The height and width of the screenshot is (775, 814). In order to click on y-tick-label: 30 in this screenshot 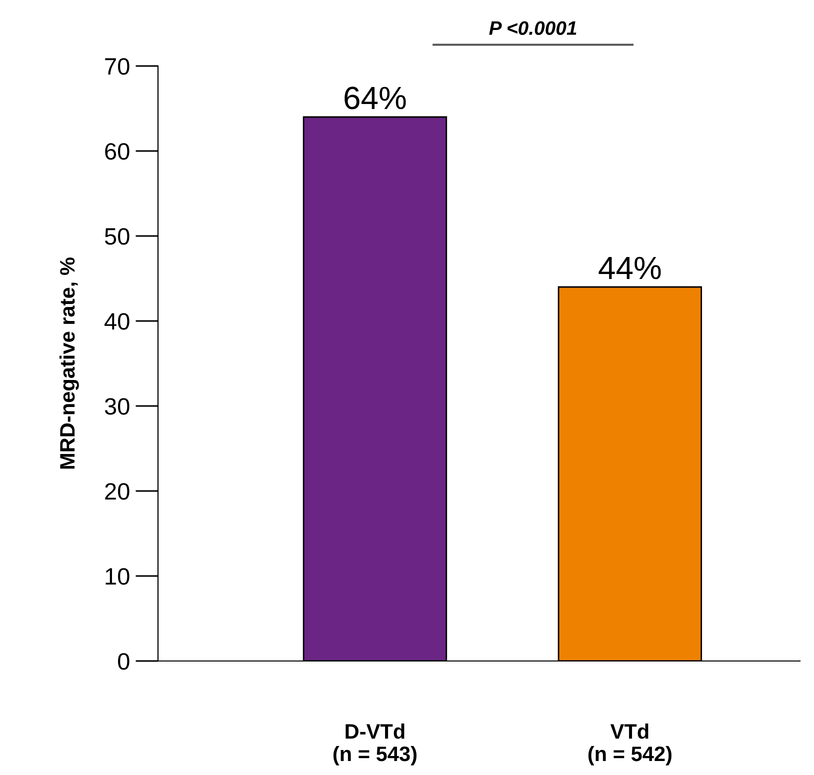, I will do `click(117, 406)`.